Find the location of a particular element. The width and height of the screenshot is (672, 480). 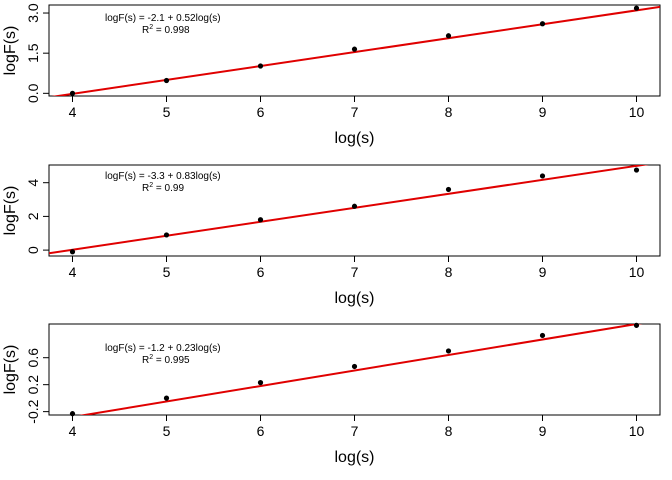

r-squared-value: = 0.995 is located at coordinates (171, 360).